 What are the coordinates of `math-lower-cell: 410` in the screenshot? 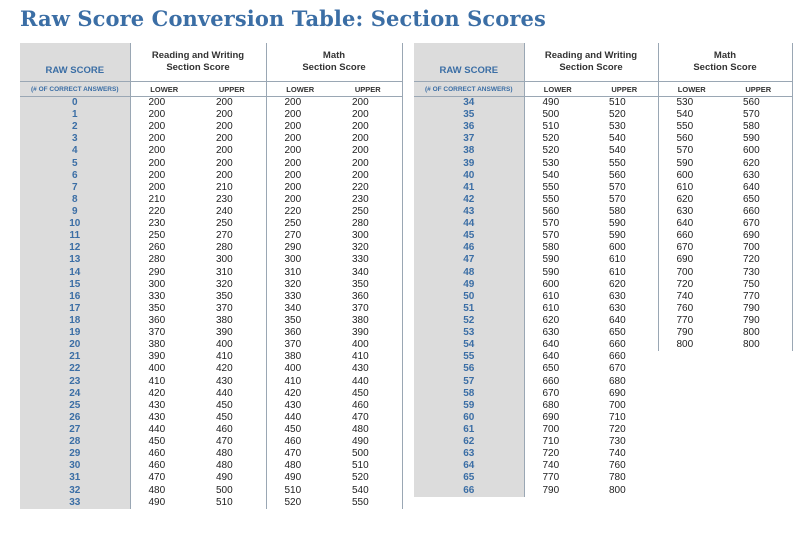 It's located at (299, 381).